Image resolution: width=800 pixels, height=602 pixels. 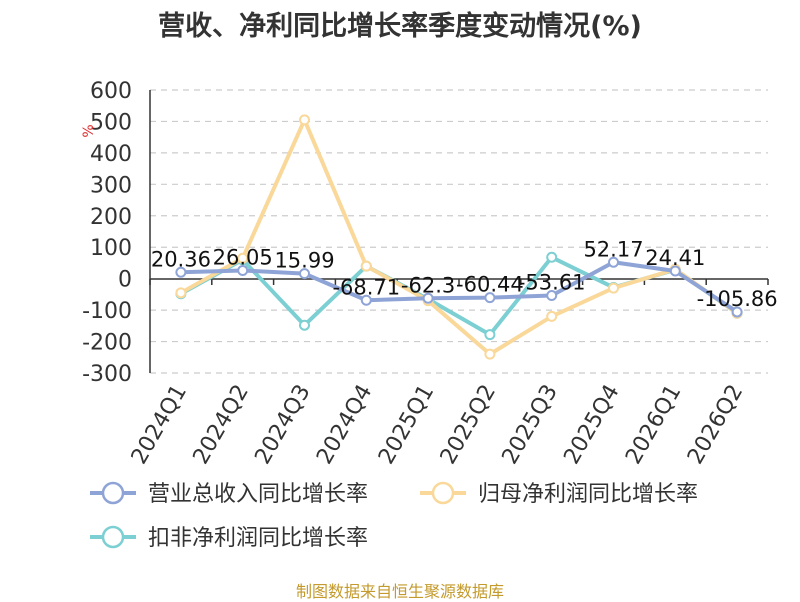 What do you see at coordinates (258, 538) in the screenshot?
I see `legend-label: 扣非净利润同比增长率` at bounding box center [258, 538].